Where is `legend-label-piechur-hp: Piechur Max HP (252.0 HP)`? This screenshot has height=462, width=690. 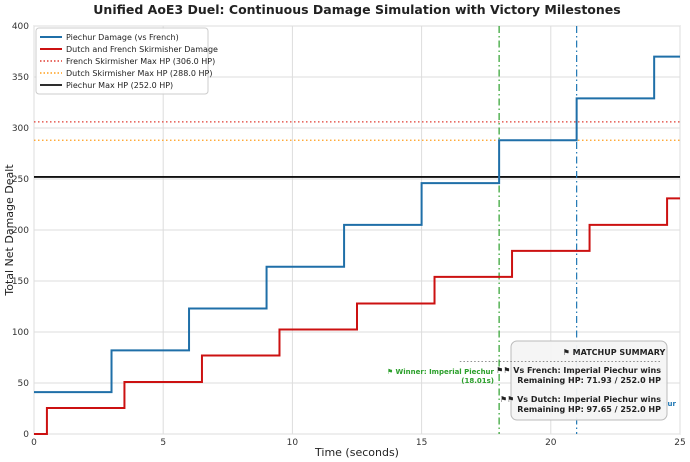
legend-label-piechur-hp: Piechur Max HP (252.0 HP) is located at coordinates (119, 85).